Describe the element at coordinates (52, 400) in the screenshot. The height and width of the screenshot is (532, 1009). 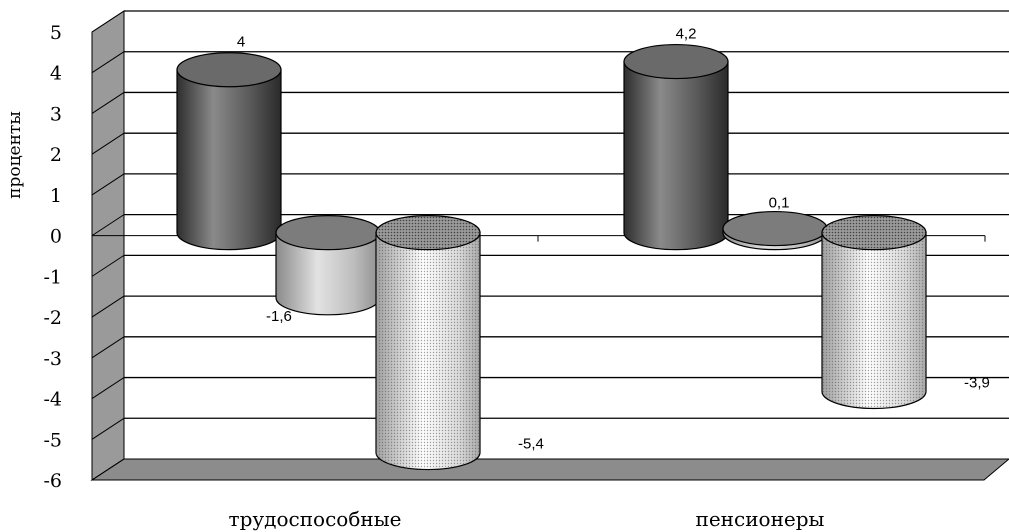
I see `y-tick-label: -4` at that location.